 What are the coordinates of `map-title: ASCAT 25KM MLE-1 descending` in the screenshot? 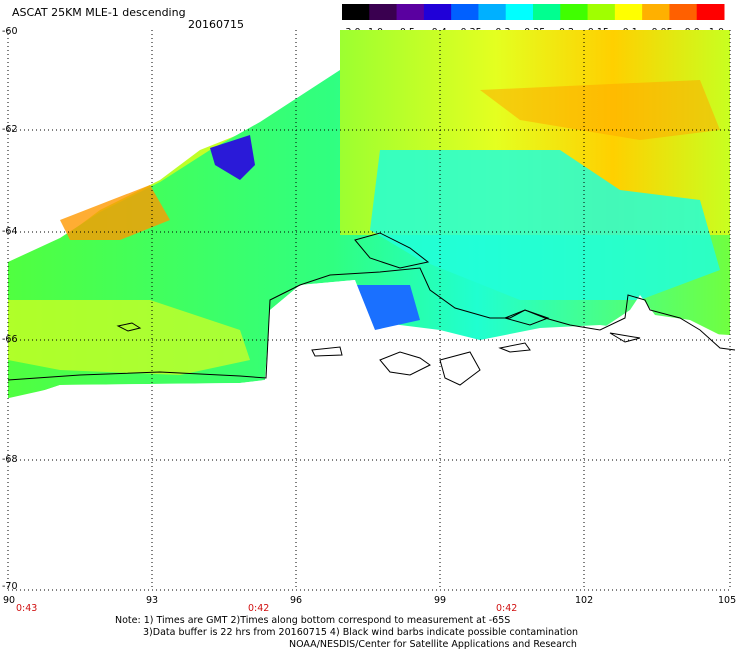 It's located at (99, 12).